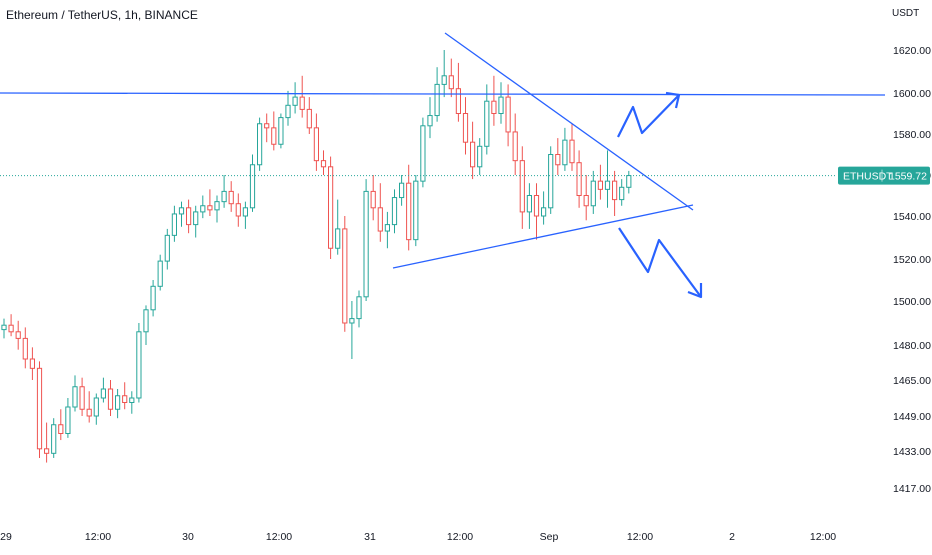 The height and width of the screenshot is (555, 932). I want to click on time-axis-tick-label: 31, so click(370, 537).